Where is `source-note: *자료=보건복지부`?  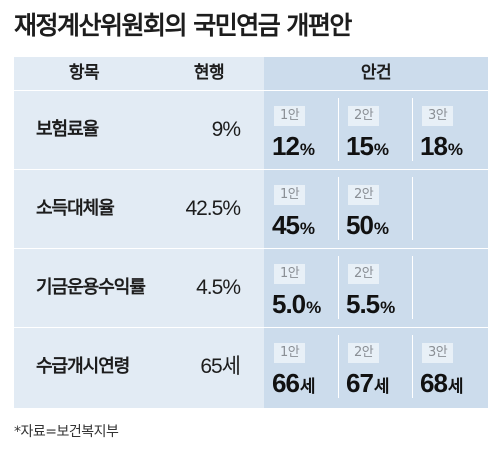 source-note: *자료=보건복지부 is located at coordinates (66, 432).